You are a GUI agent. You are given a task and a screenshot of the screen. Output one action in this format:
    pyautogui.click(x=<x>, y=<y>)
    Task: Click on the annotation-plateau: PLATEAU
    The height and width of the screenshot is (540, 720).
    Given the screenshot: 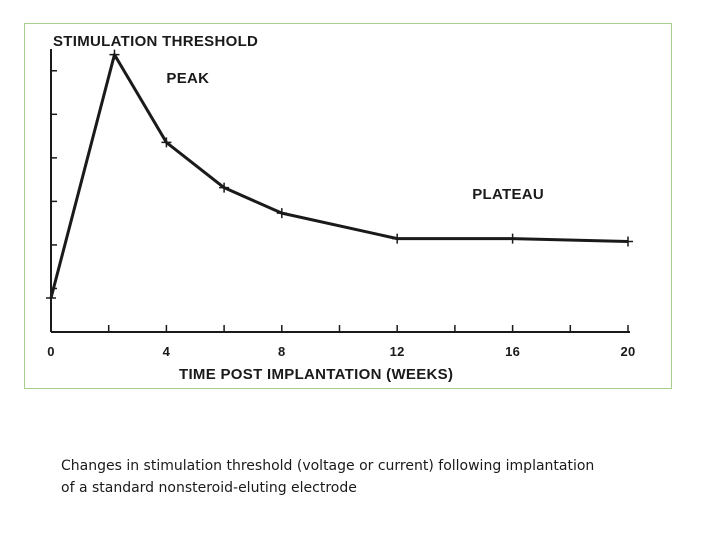 What is the action you would take?
    pyautogui.click(x=508, y=194)
    